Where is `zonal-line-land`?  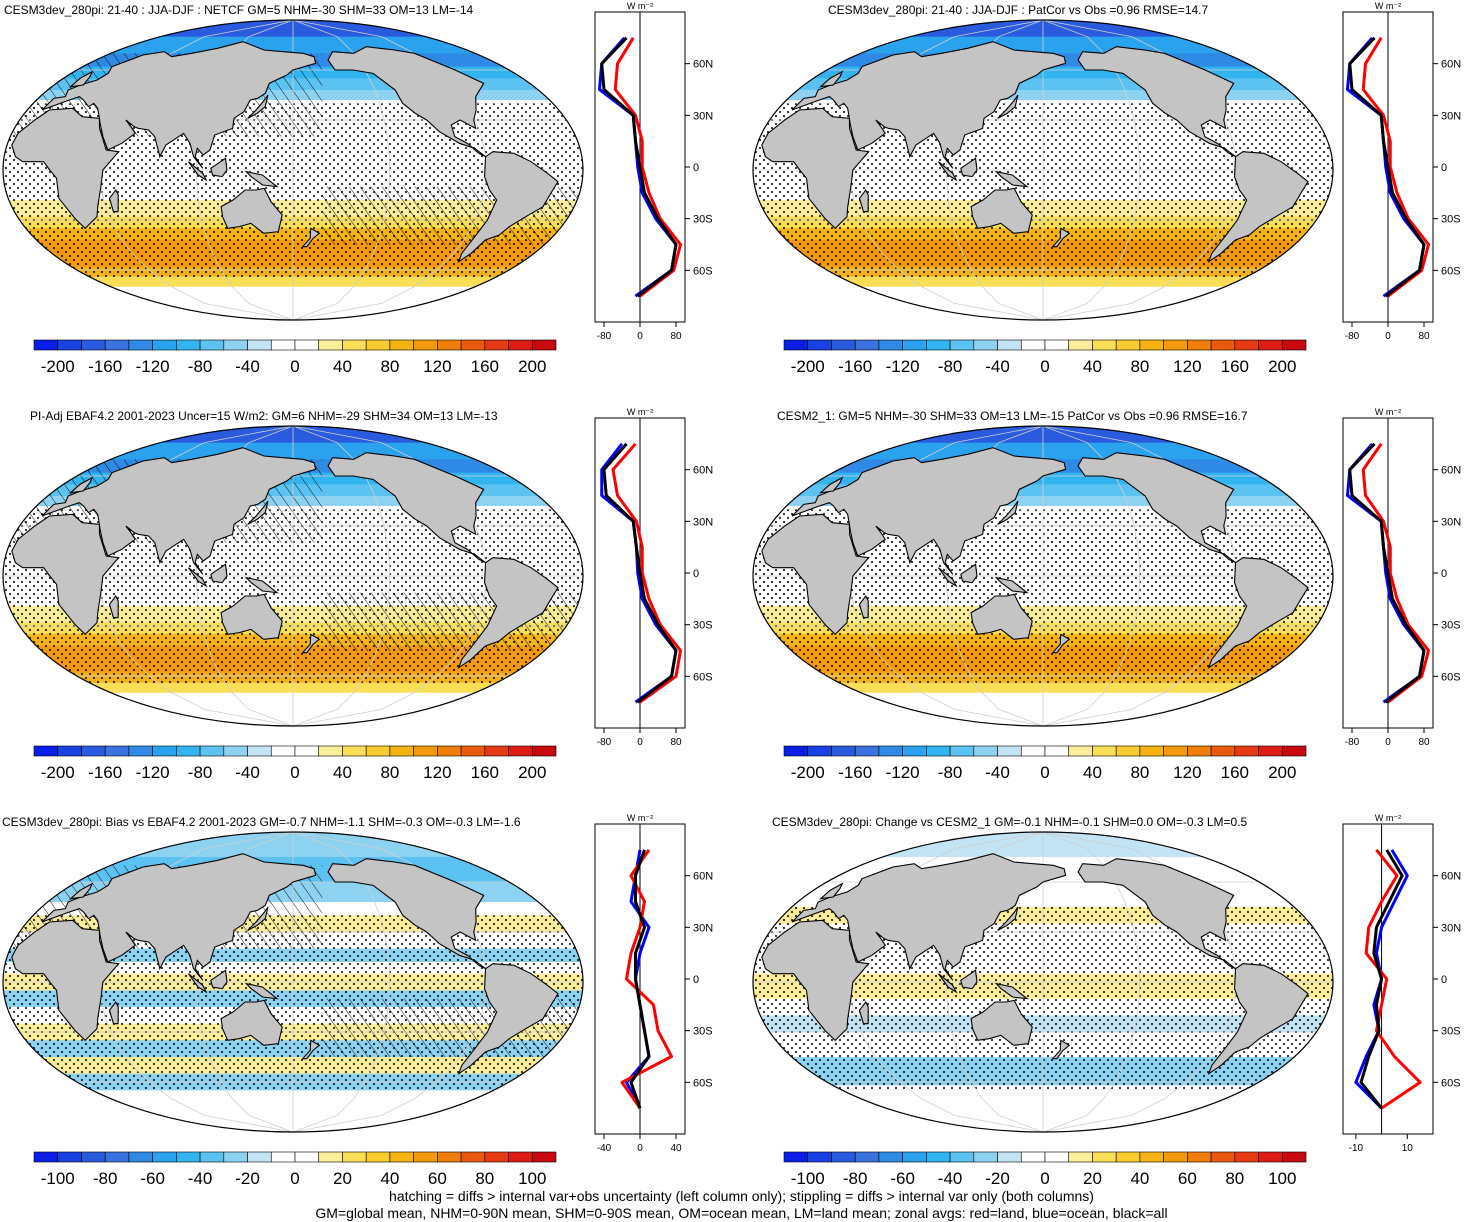
zonal-line-land is located at coordinates (1393, 979).